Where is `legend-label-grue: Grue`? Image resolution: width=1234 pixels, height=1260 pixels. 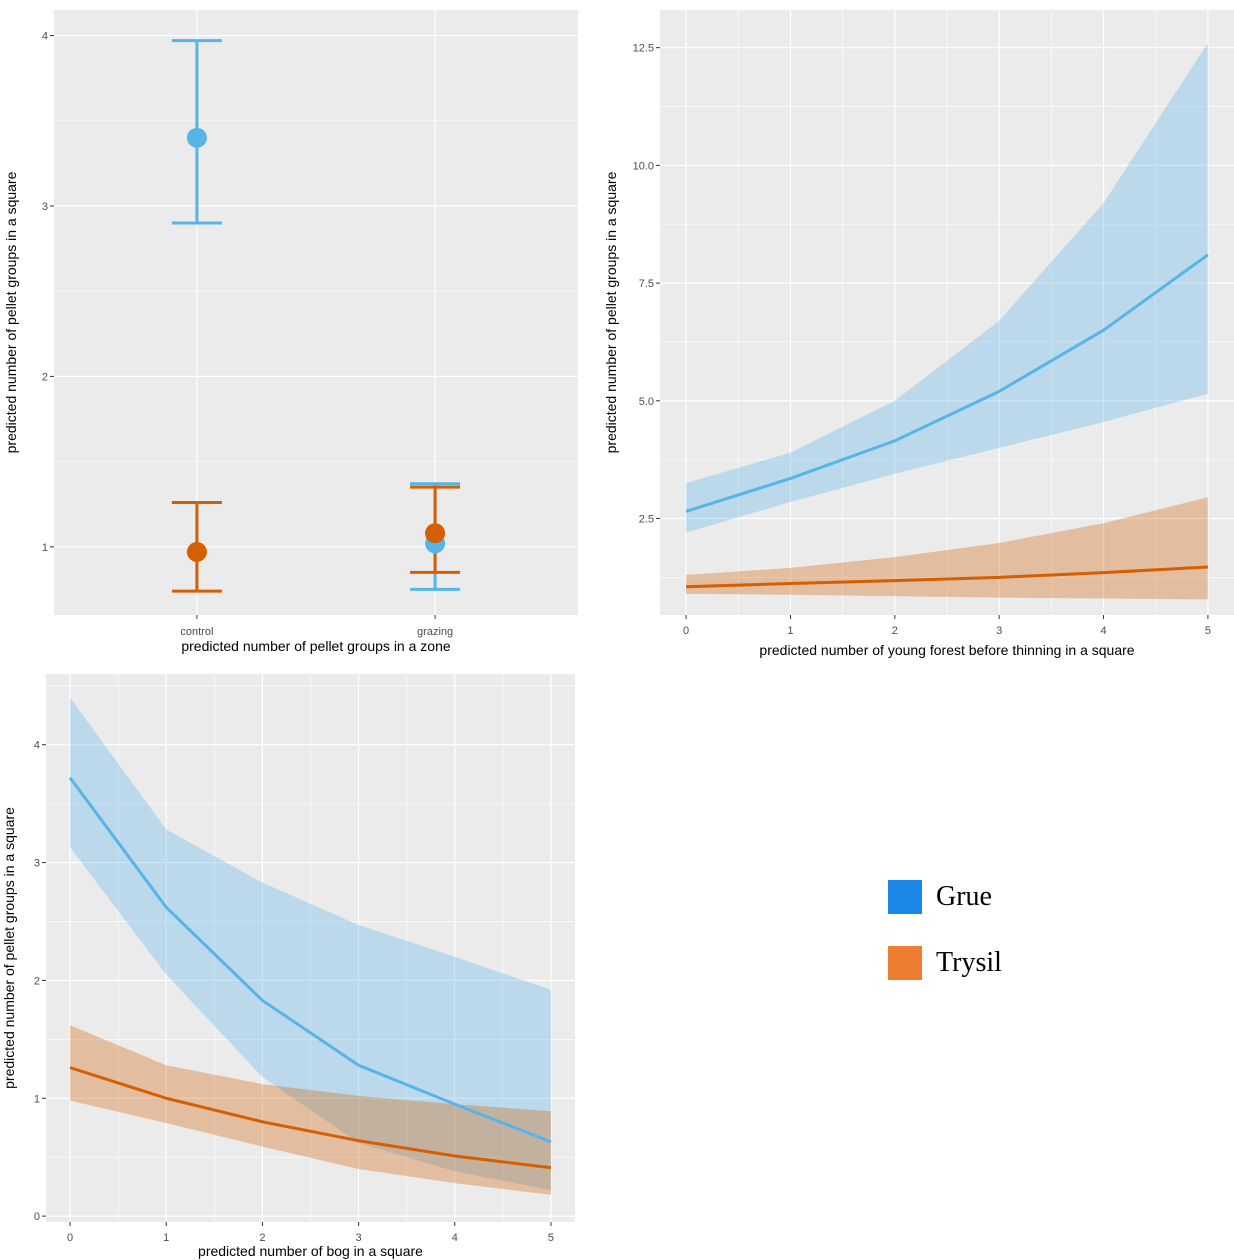 legend-label-grue: Grue is located at coordinates (964, 896).